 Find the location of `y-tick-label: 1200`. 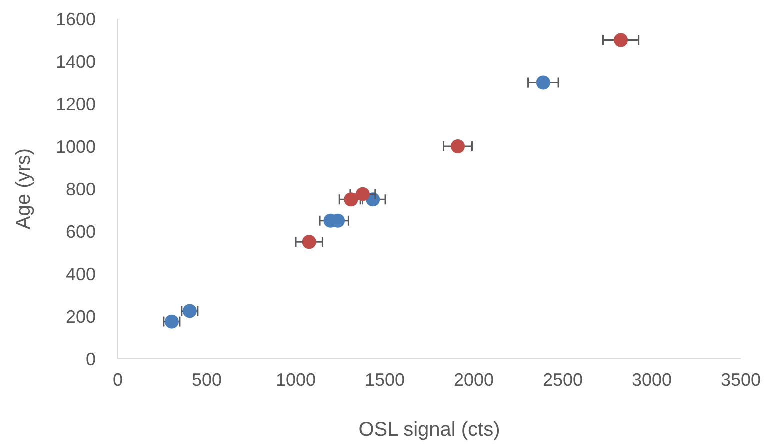

y-tick-label: 1200 is located at coordinates (76, 104).